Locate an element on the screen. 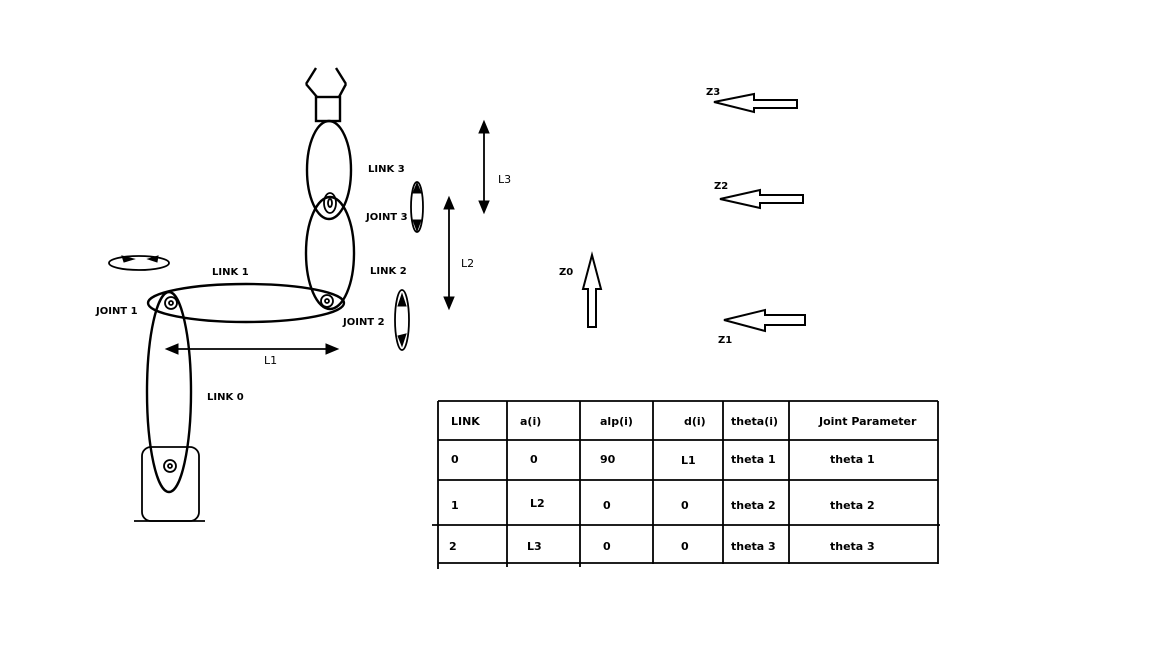 This screenshot has width=1152, height=648. z3-axis-arrow is located at coordinates (755, 103).